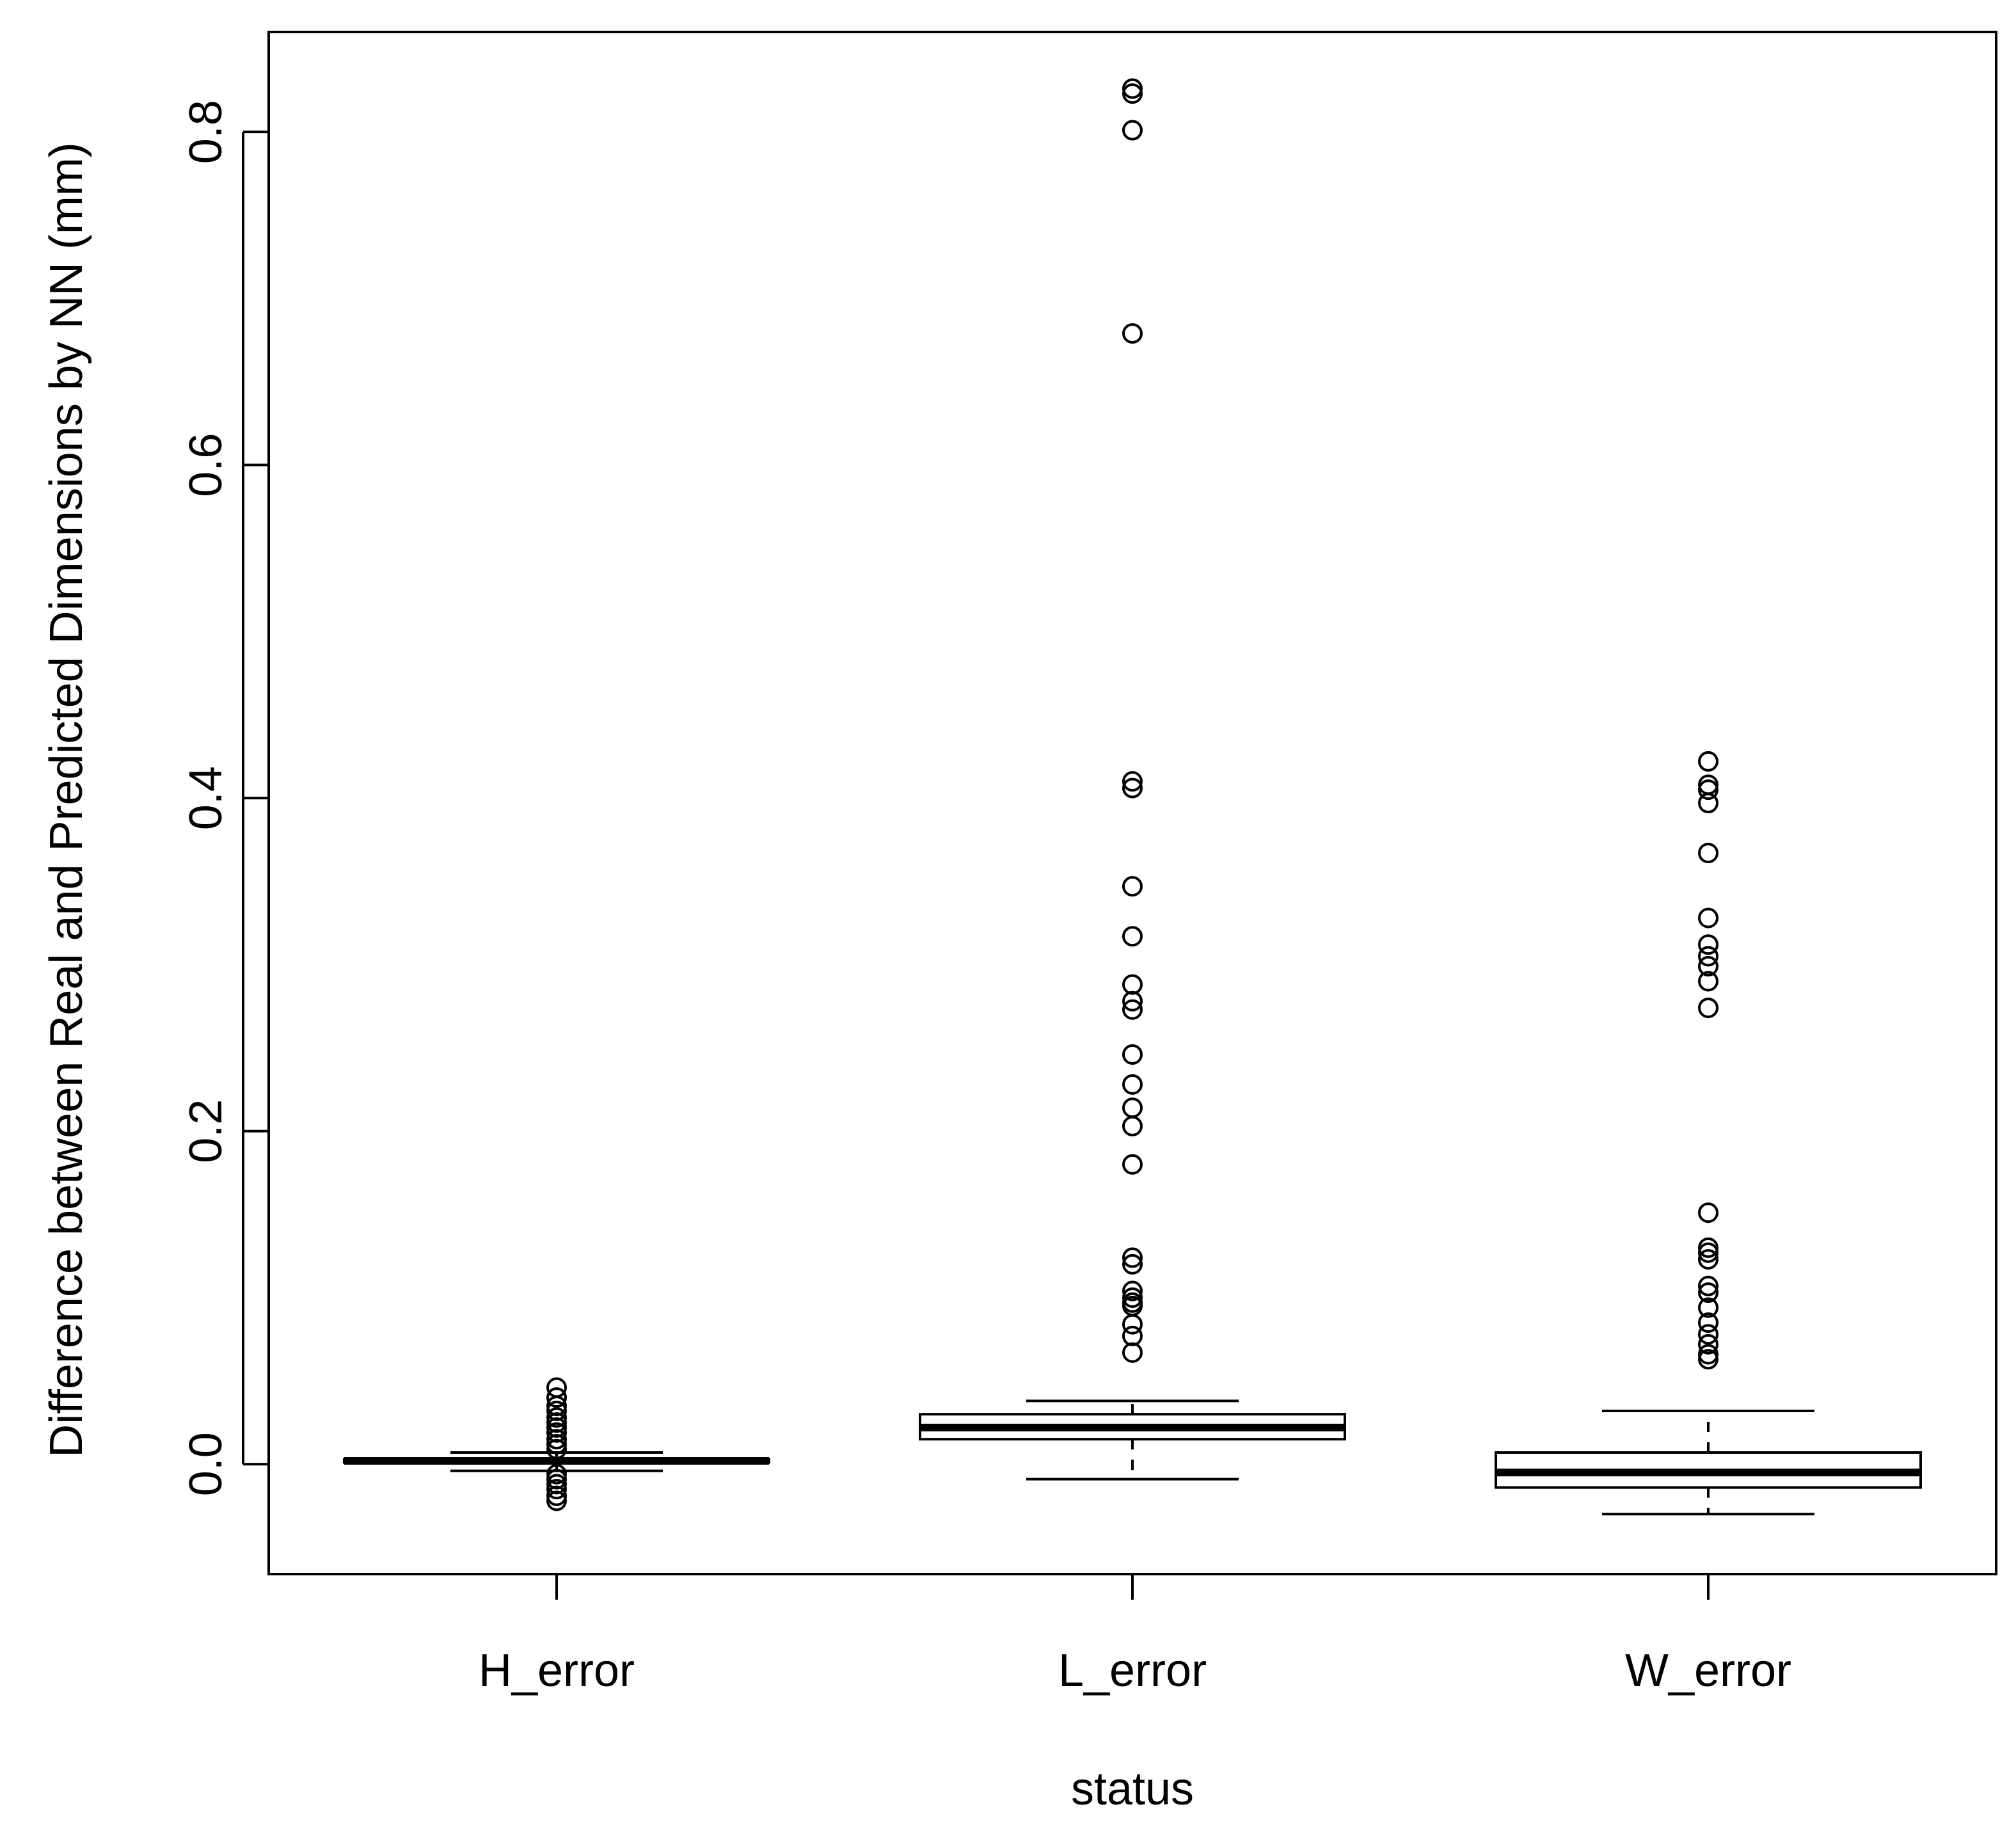  Describe the element at coordinates (1708, 1670) in the screenshot. I see `x-tick-label: W_error` at that location.